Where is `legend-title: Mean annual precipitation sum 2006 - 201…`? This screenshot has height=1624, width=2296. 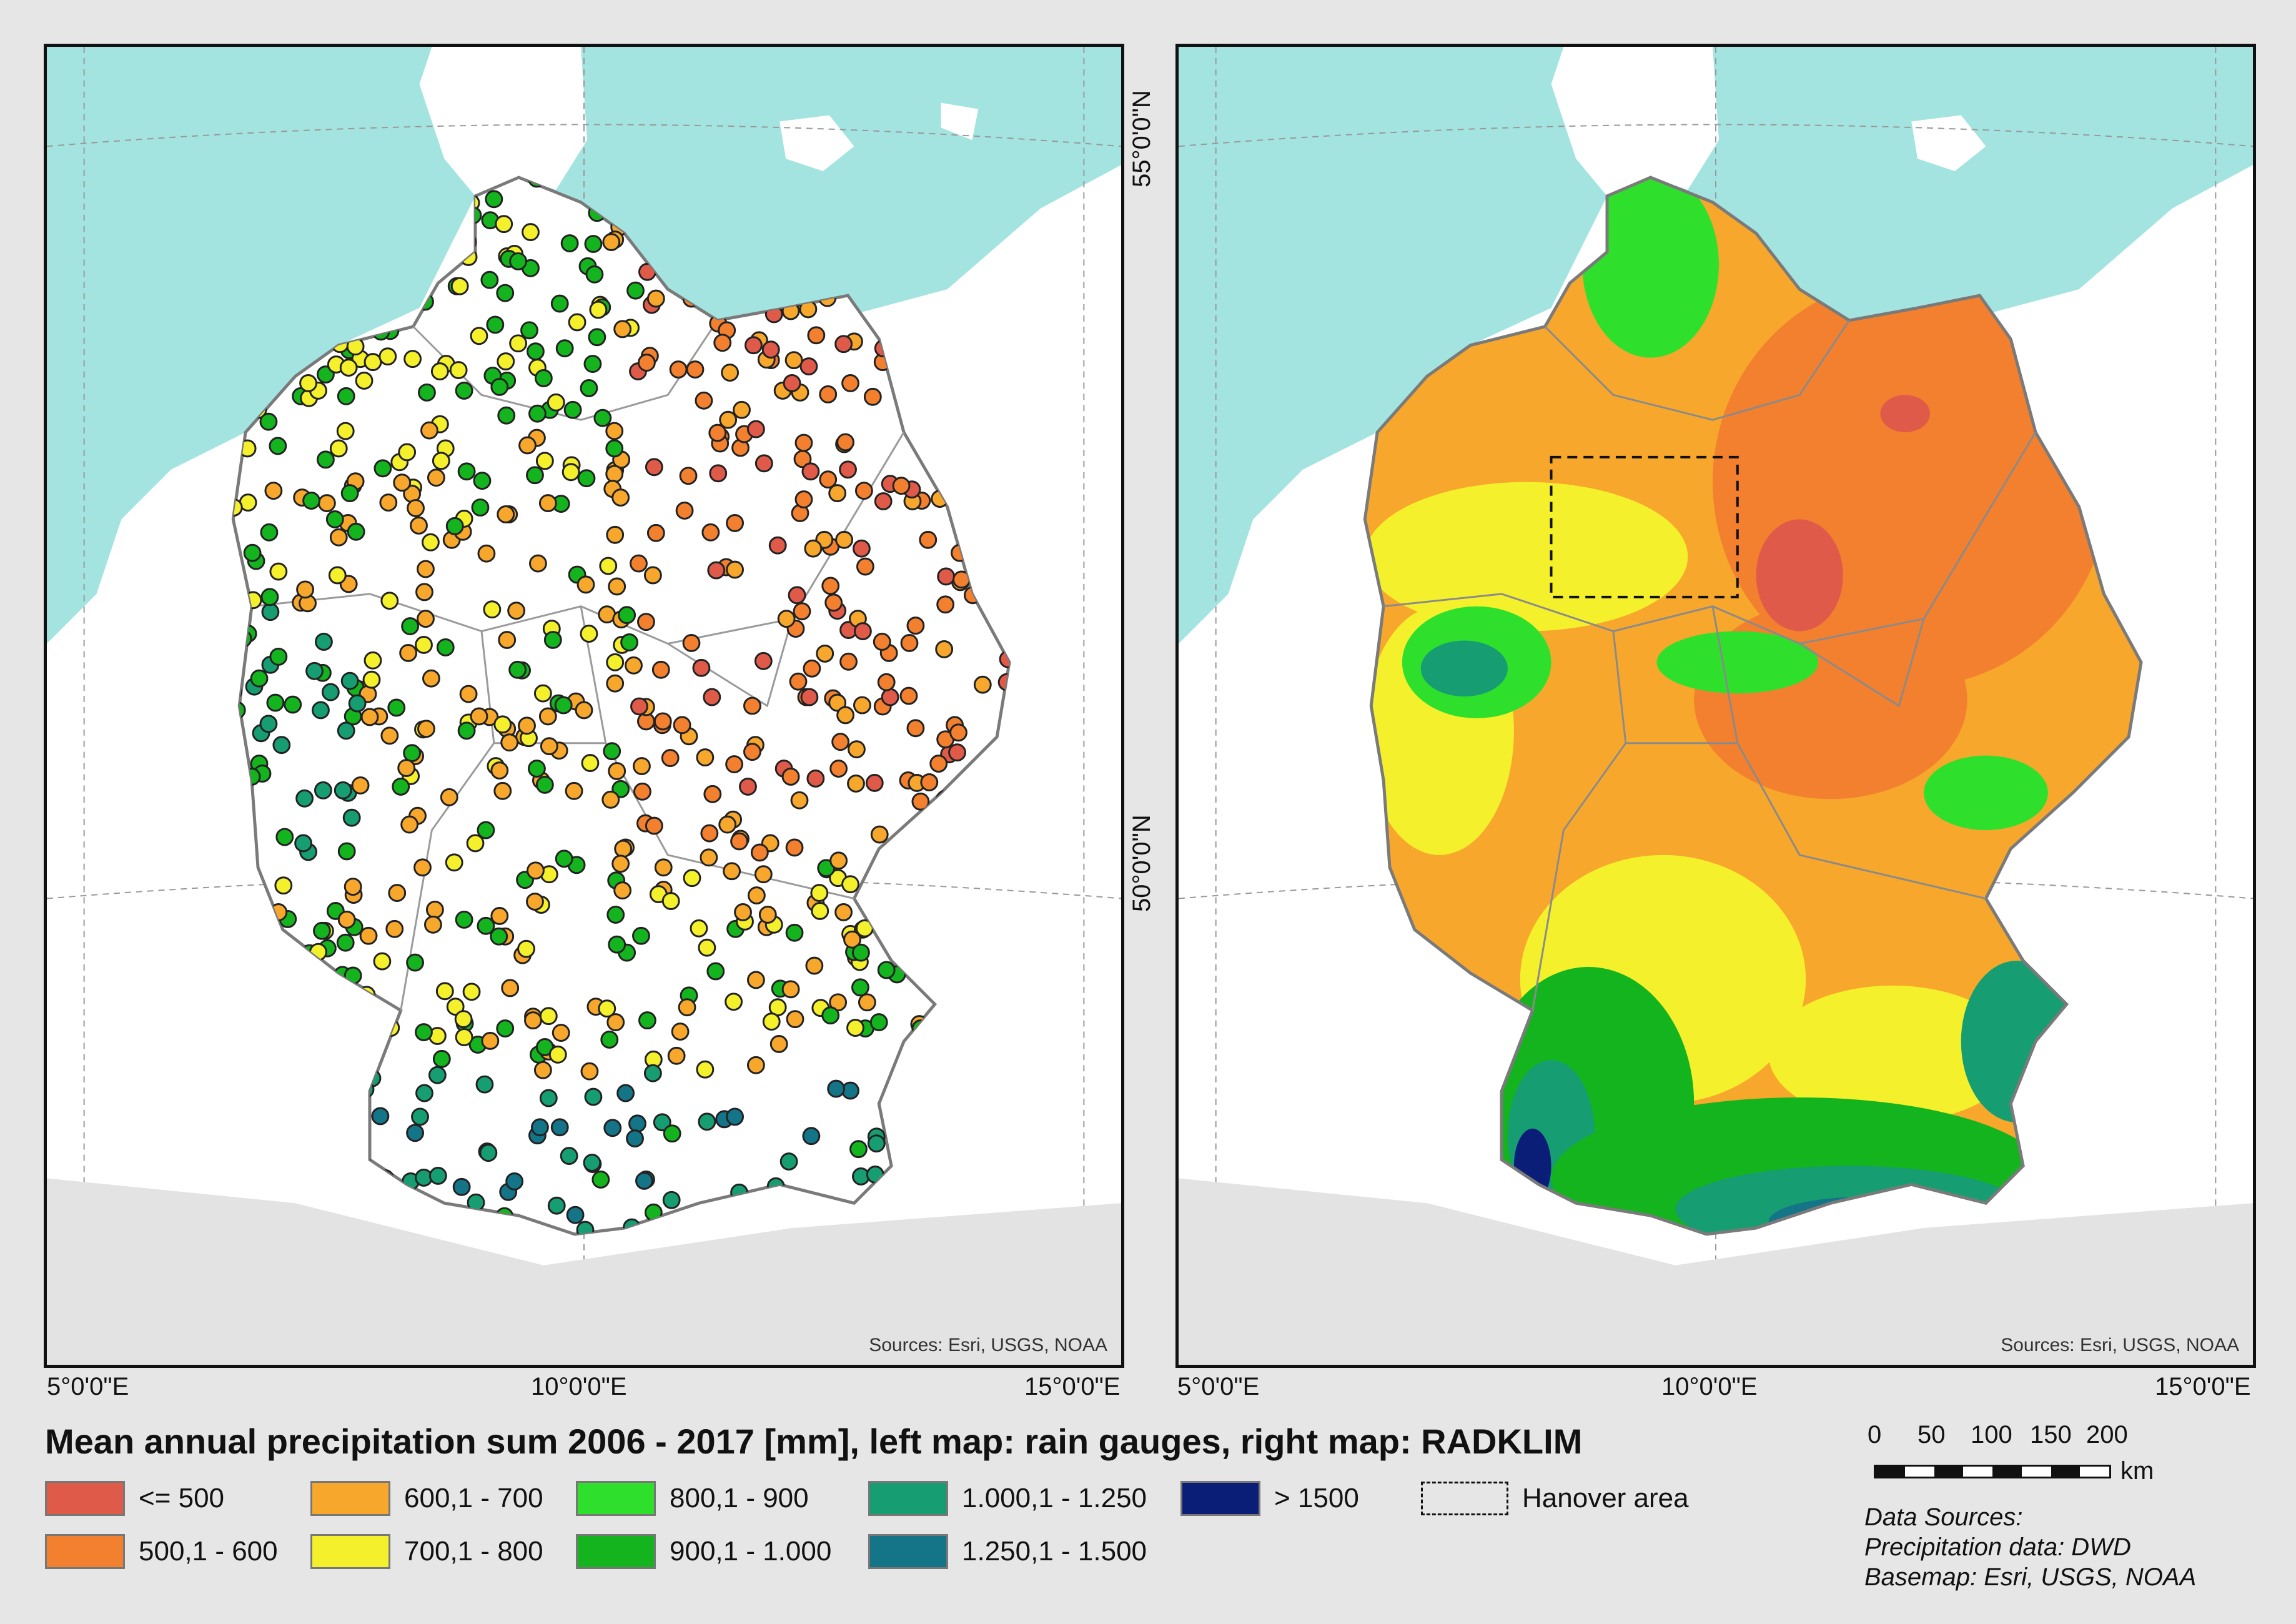 legend-title: Mean annual precipitation sum 2006 - 201… is located at coordinates (814, 1441).